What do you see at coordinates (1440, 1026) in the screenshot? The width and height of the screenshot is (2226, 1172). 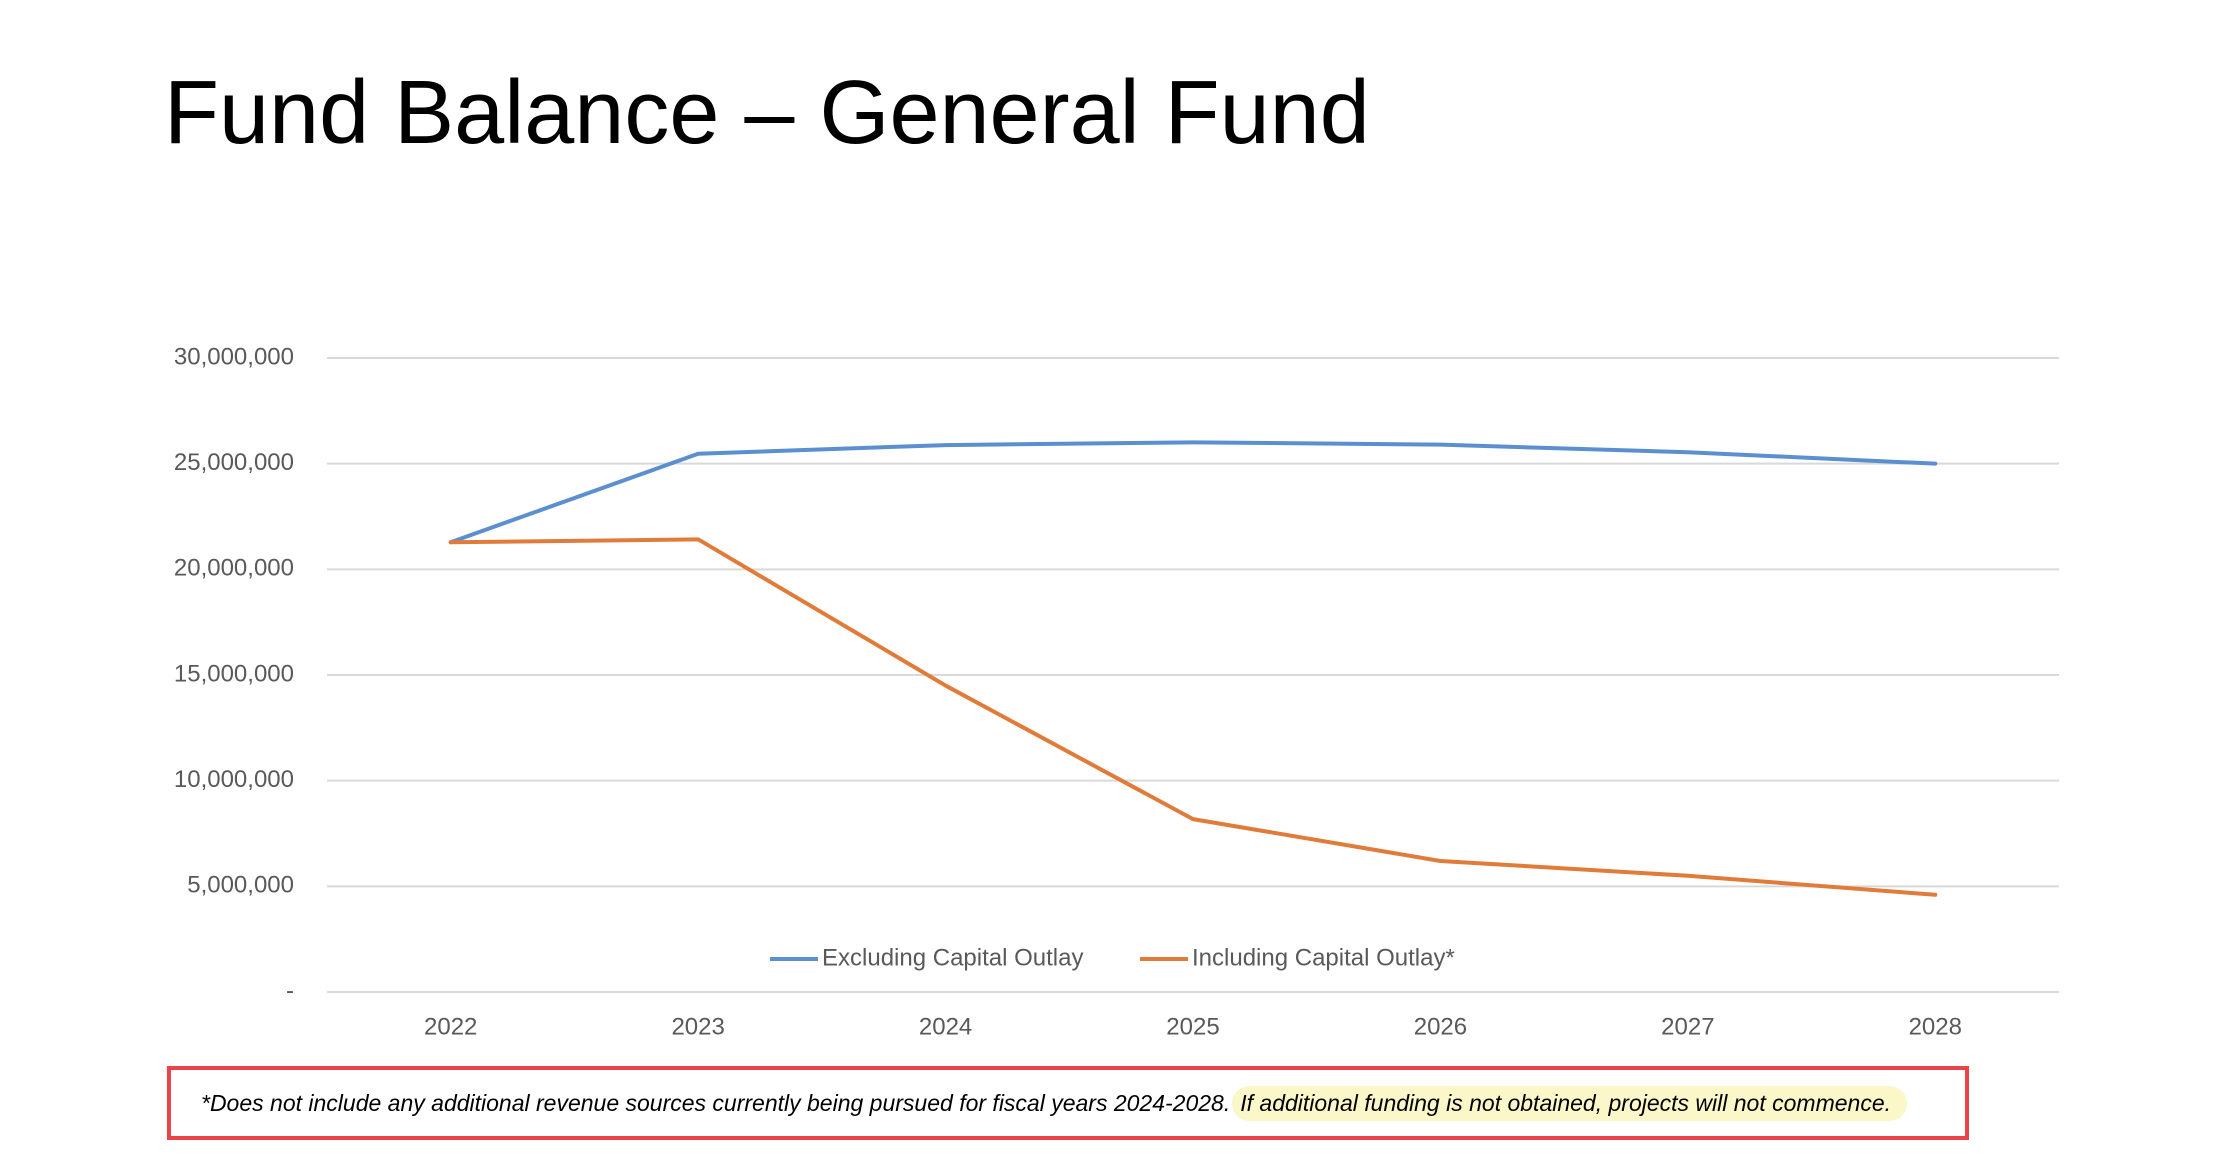 I see `x-tick-label: 2026` at bounding box center [1440, 1026].